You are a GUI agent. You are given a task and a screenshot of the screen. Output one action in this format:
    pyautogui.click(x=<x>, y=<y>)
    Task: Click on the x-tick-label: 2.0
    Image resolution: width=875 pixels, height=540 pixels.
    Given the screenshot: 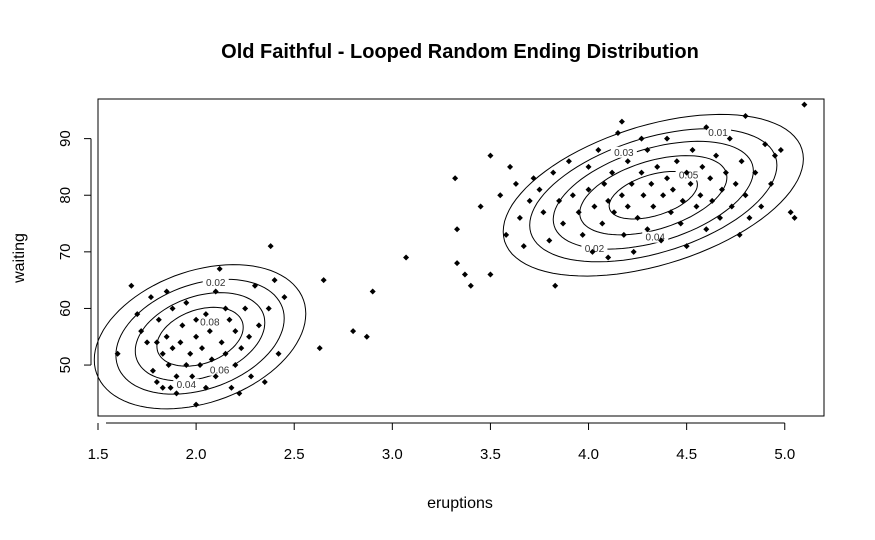 What is the action you would take?
    pyautogui.click(x=196, y=454)
    